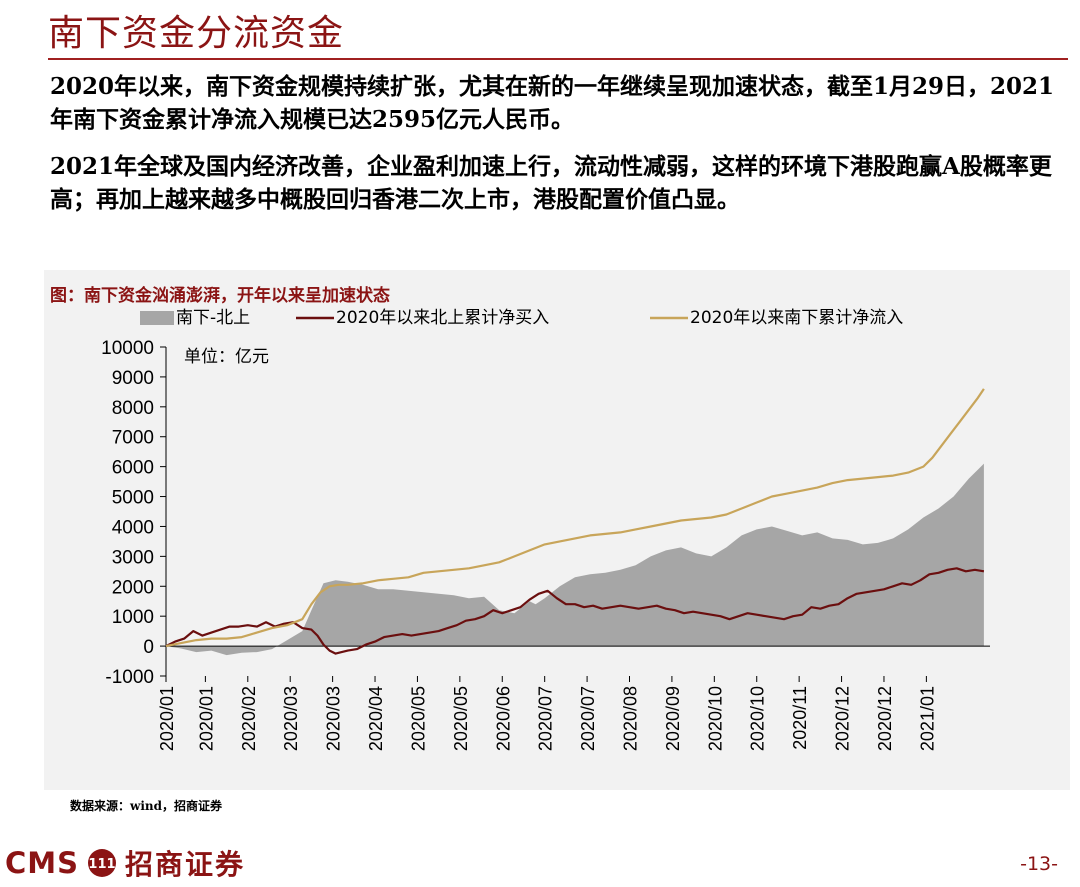 Image resolution: width=1080 pixels, height=887 pixels. What do you see at coordinates (133, 557) in the screenshot?
I see `y-tick-label: 3000` at bounding box center [133, 557].